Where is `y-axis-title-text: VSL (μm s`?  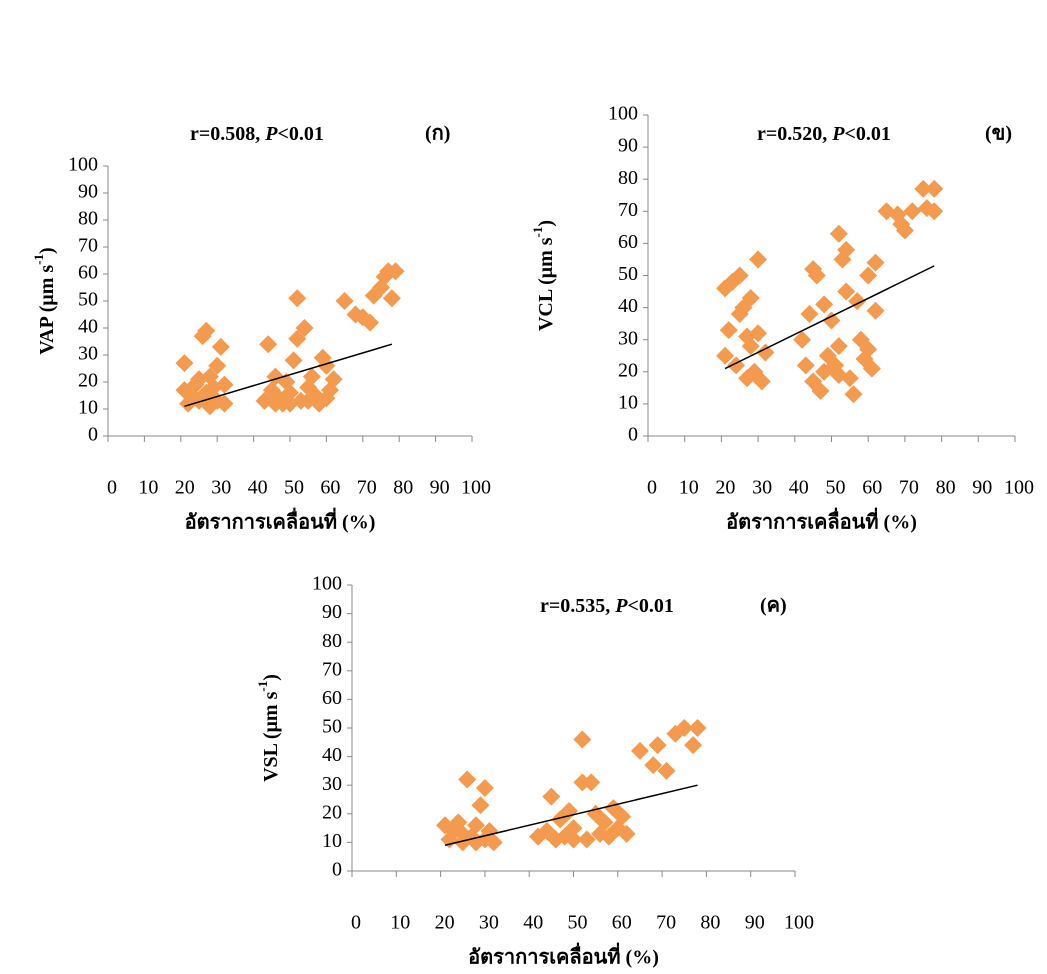 y-axis-title-text: VSL (μm s is located at coordinates (271, 736).